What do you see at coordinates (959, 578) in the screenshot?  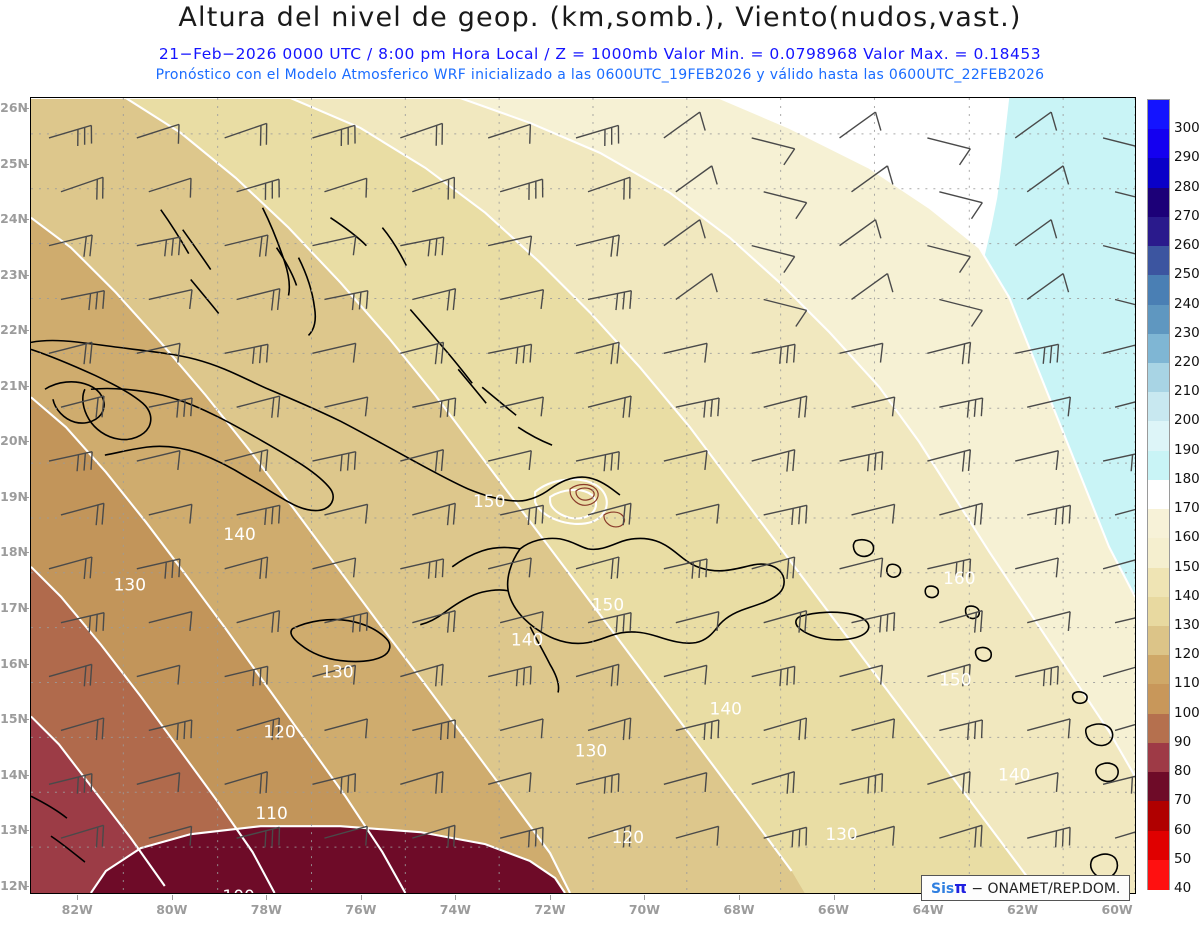 I see `contour-label-160: 160` at bounding box center [959, 578].